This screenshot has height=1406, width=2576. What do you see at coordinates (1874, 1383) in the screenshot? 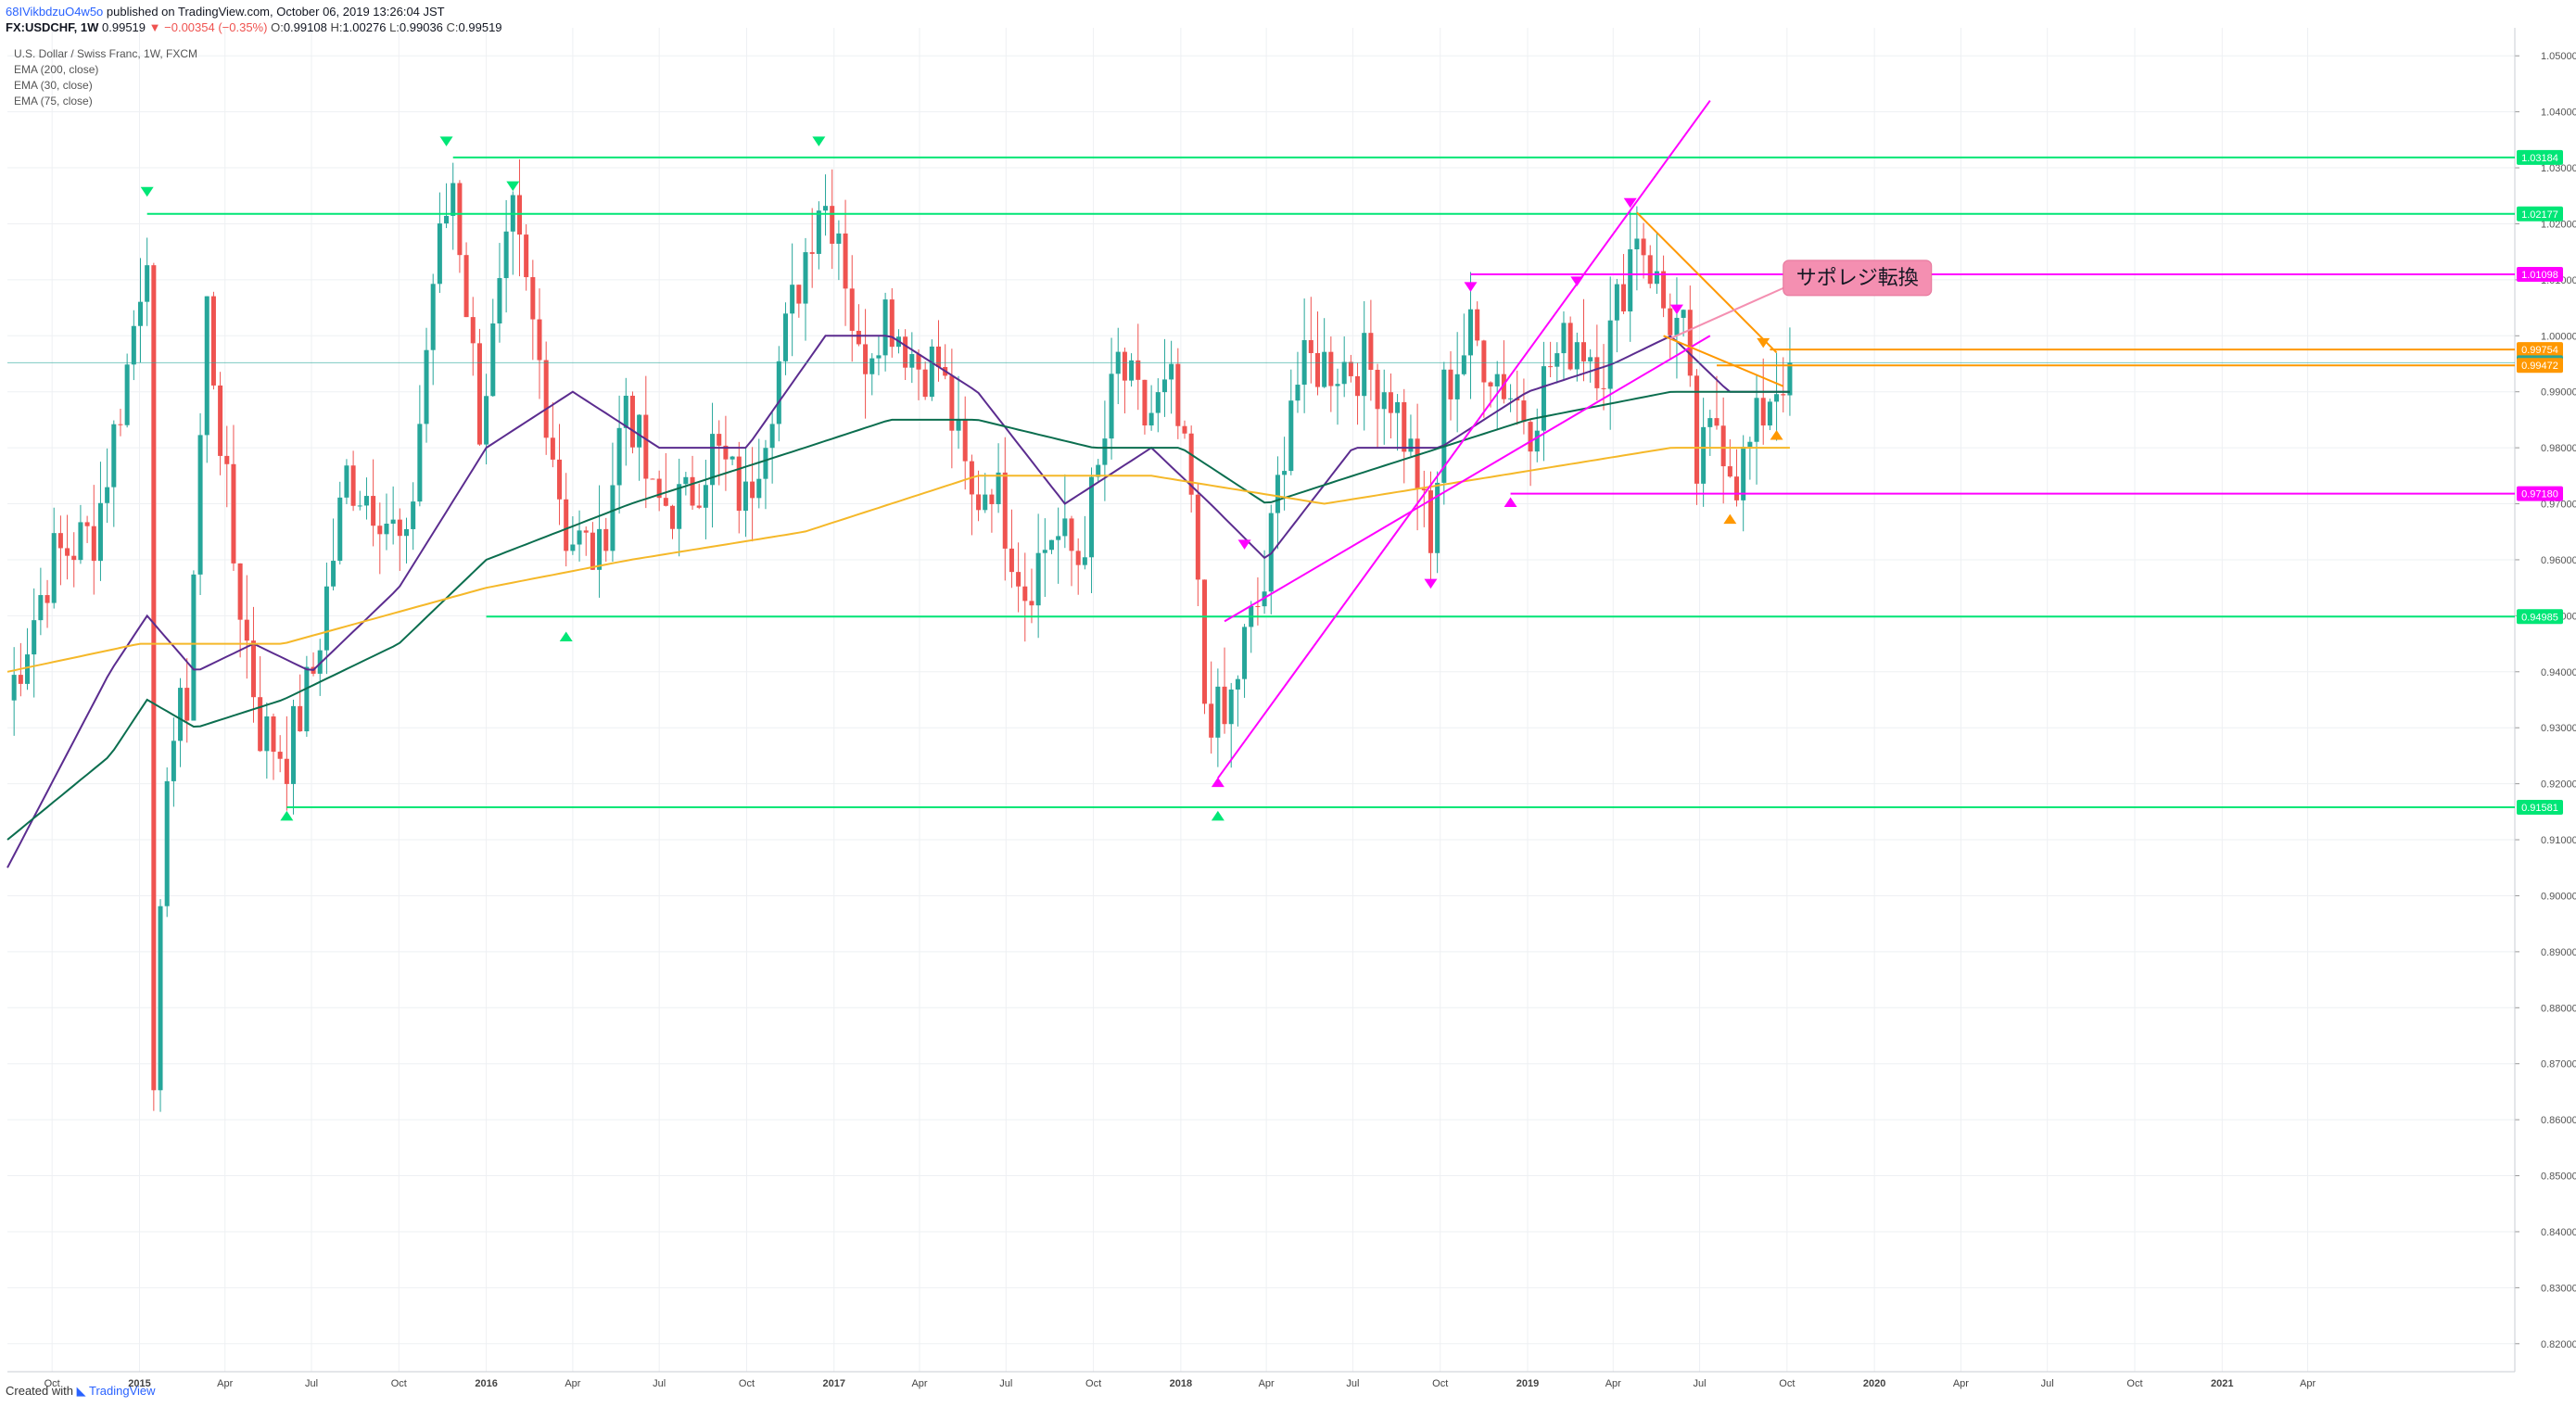
I see `x-tick-label: 2020` at bounding box center [1874, 1383].